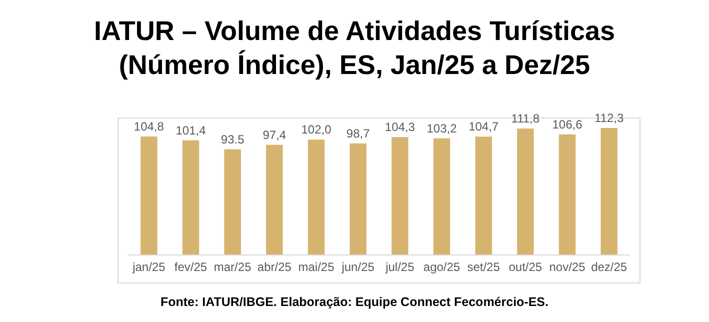 Image resolution: width=709 pixels, height=322 pixels. I want to click on data-label: 104,7, so click(483, 127).